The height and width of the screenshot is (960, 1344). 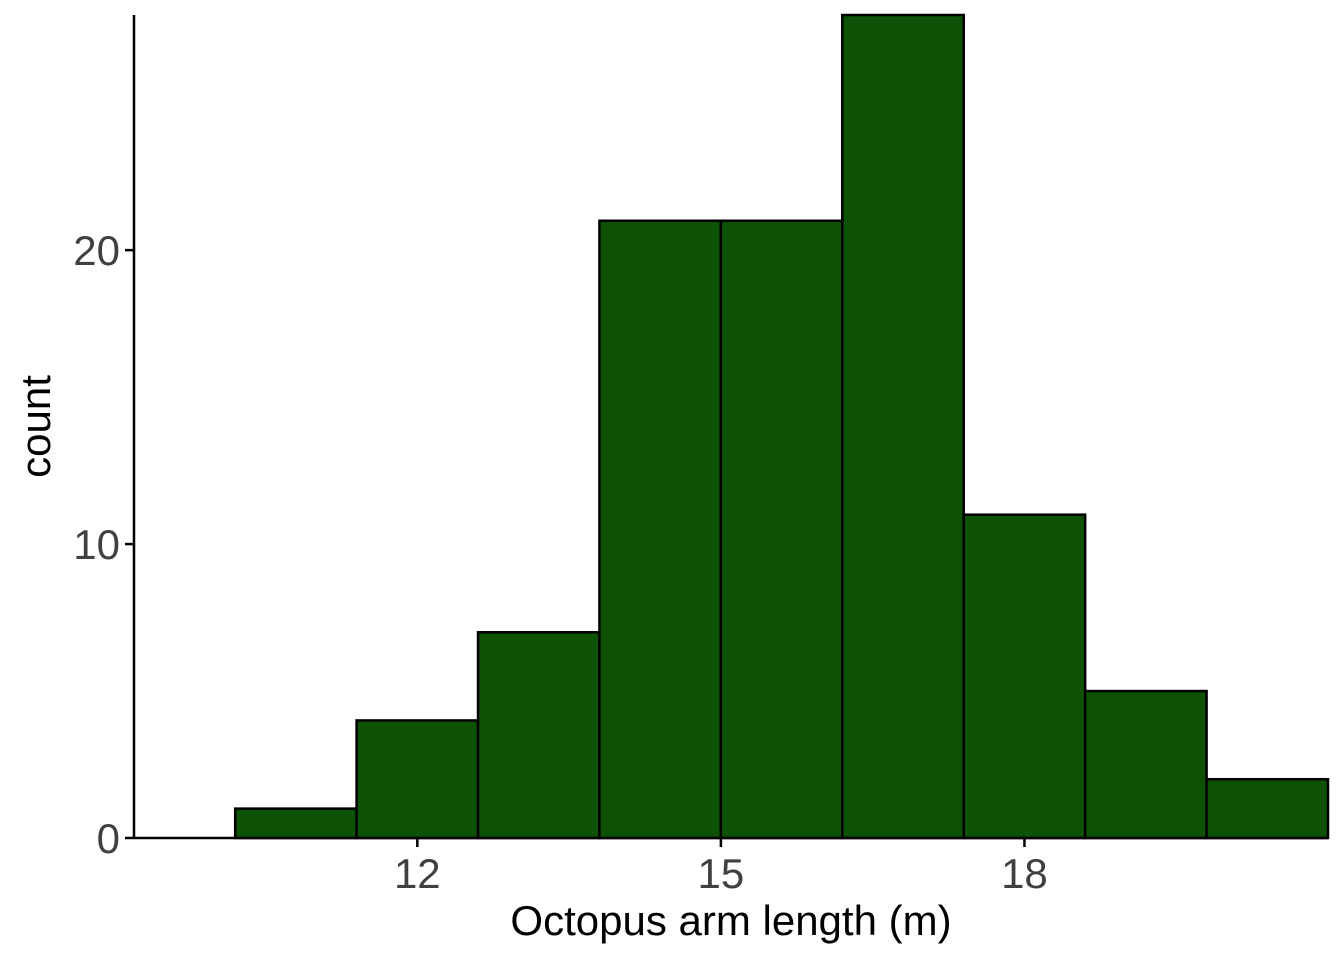 I want to click on x-tick-label-18: 18, so click(x=1024, y=873).